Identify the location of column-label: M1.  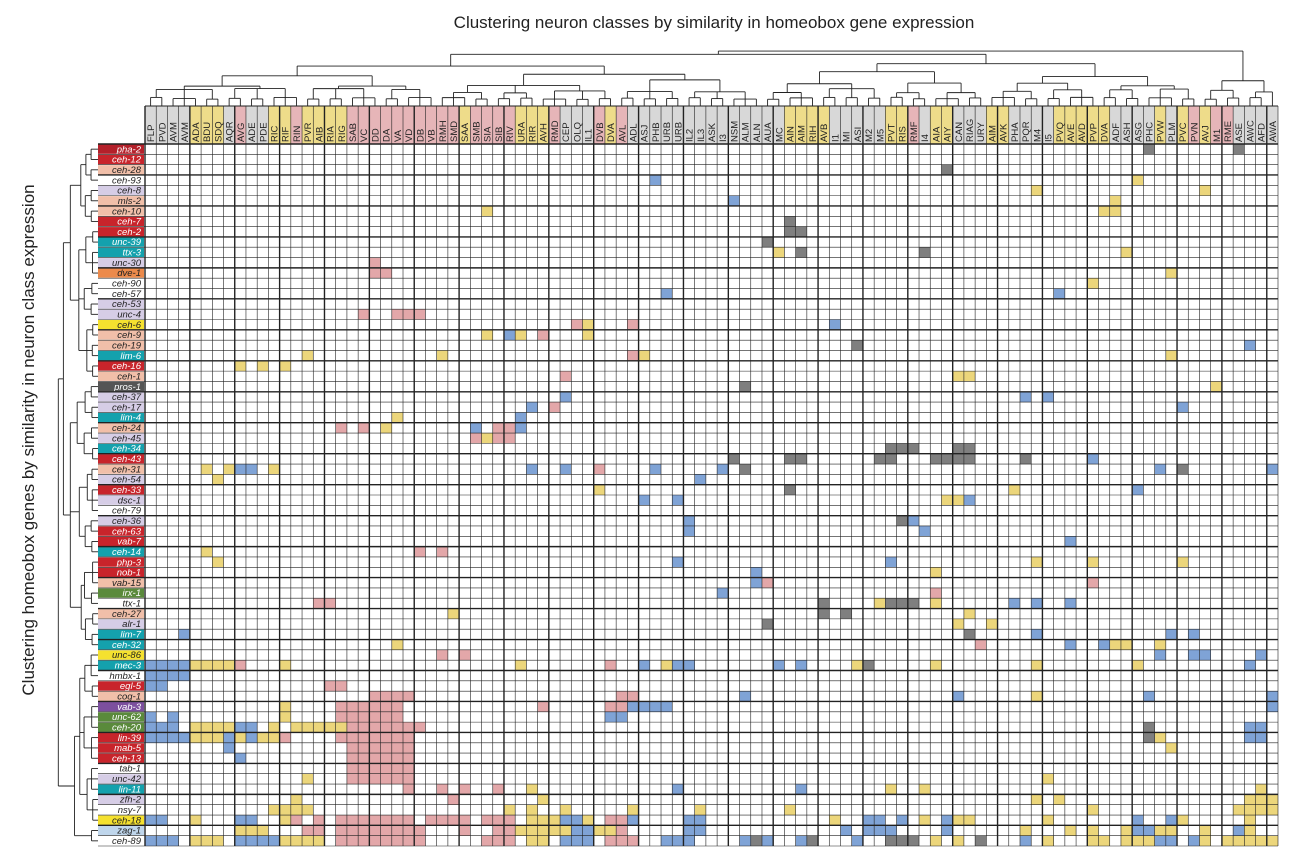
(1217, 135).